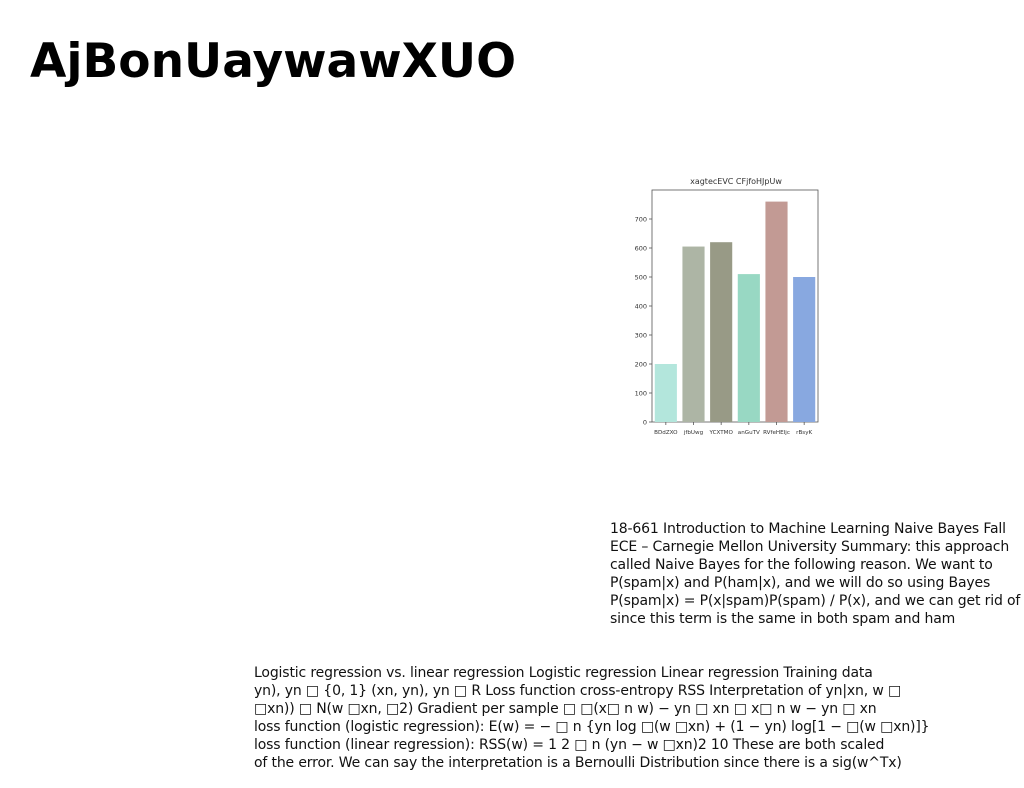 This screenshot has width=1024, height=788. Describe the element at coordinates (735, 311) in the screenshot. I see `chart-bars` at that location.